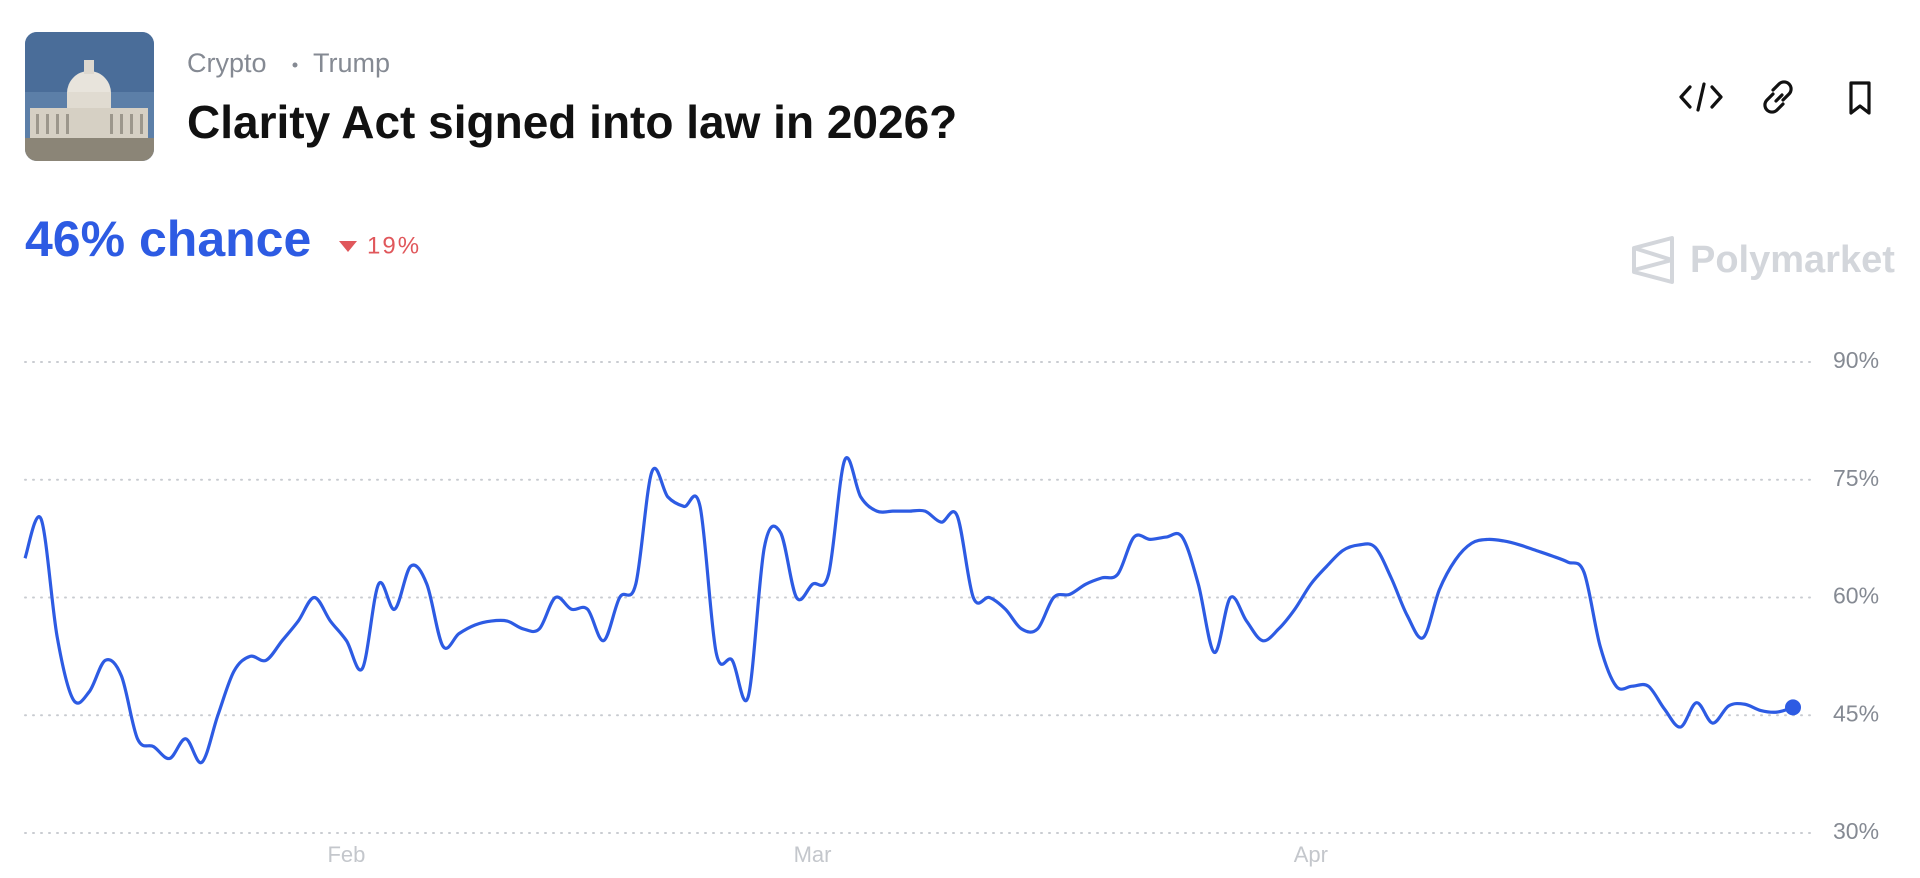 The width and height of the screenshot is (1920, 878). Describe the element at coordinates (227, 63) in the screenshot. I see `category-link: Crypto` at that location.